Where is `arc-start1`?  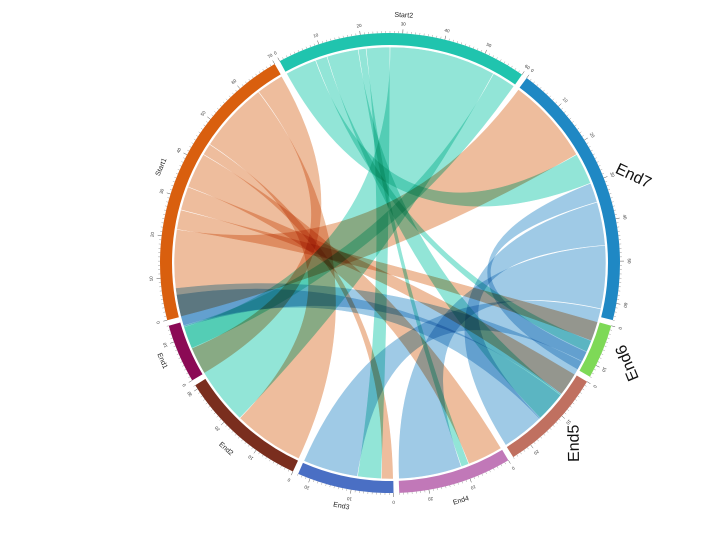
arc-start1 is located at coordinates (220, 192).